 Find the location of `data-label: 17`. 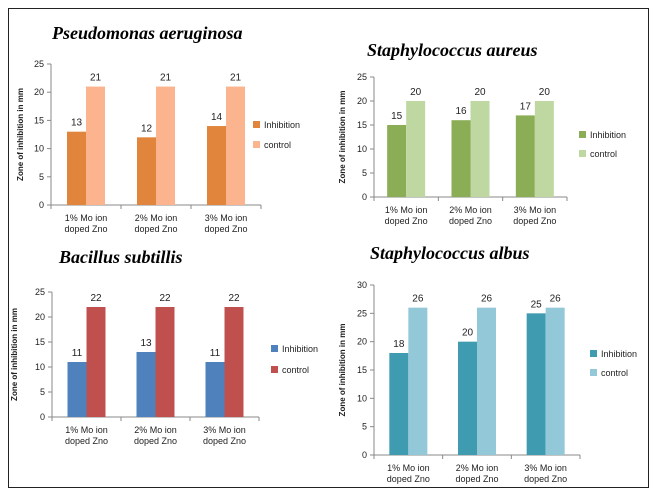

data-label: 17 is located at coordinates (526, 106).